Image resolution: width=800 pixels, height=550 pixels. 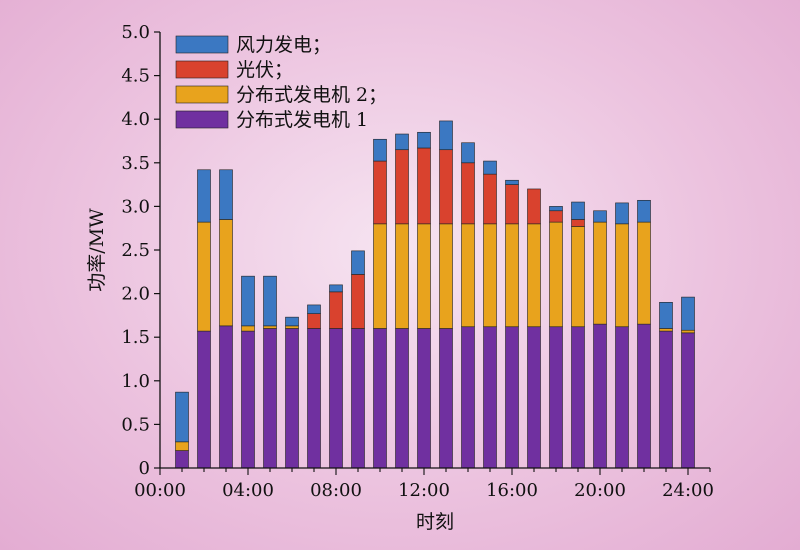 What do you see at coordinates (281, 82) in the screenshot?
I see `legend: 风力发电； 光伏； 分布式发电机 2； 分布式发电机 1` at bounding box center [281, 82].